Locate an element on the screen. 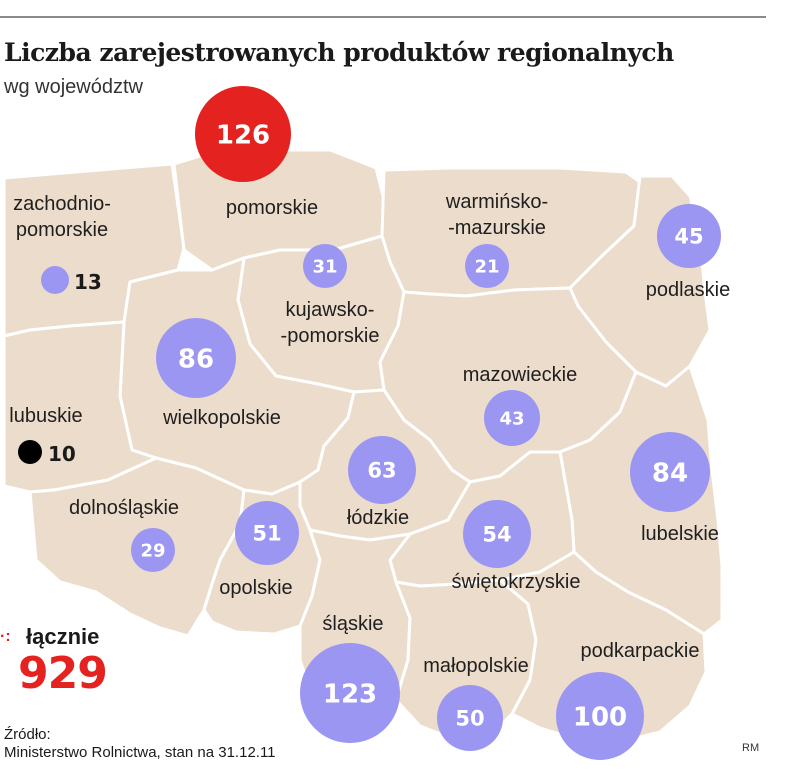 The height and width of the screenshot is (773, 805). label-wielkopolskie: wielkopolskie is located at coordinates (221, 418).